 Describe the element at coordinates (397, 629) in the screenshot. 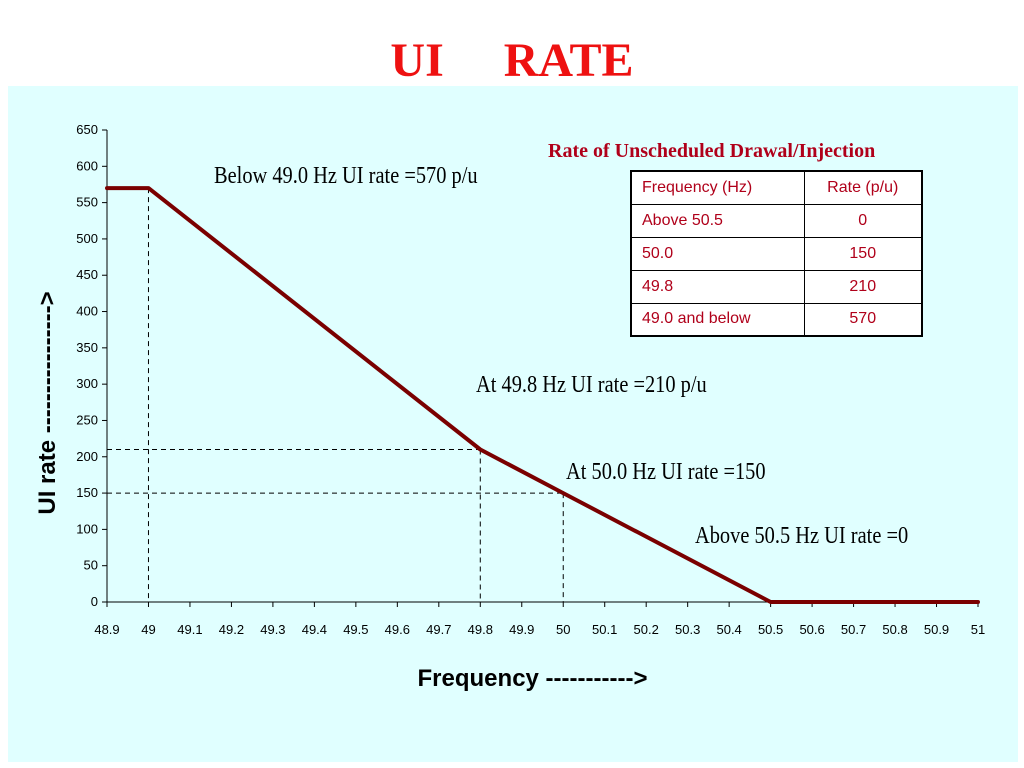

I see `x-tick-label: 49.6` at that location.